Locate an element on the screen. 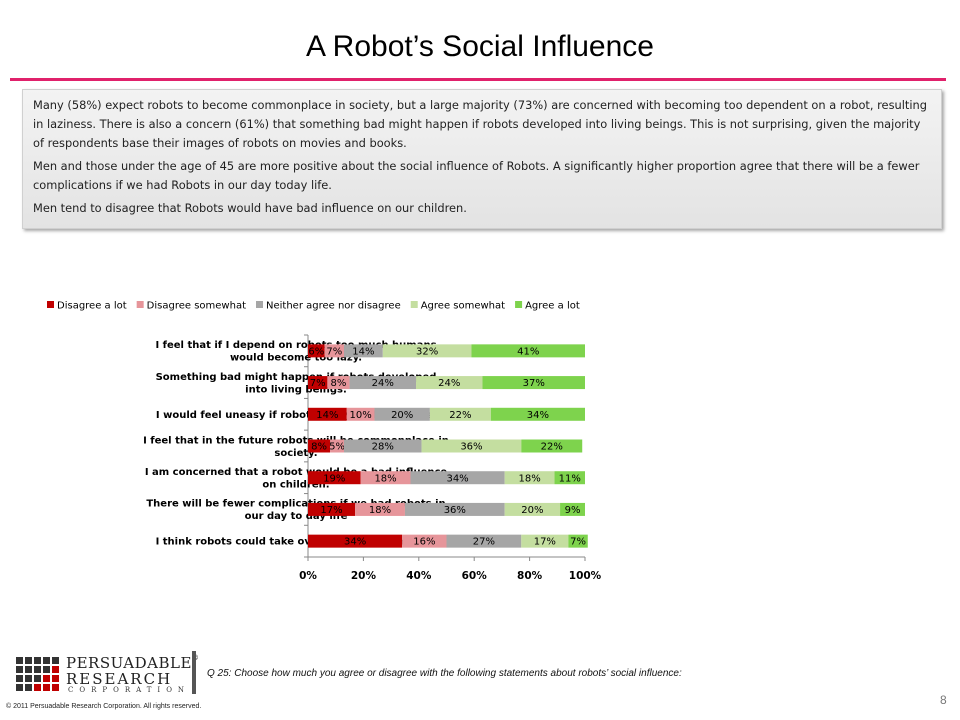 This screenshot has width=960, height=720. logo-text-line3: CORPORATION is located at coordinates (129, 690).